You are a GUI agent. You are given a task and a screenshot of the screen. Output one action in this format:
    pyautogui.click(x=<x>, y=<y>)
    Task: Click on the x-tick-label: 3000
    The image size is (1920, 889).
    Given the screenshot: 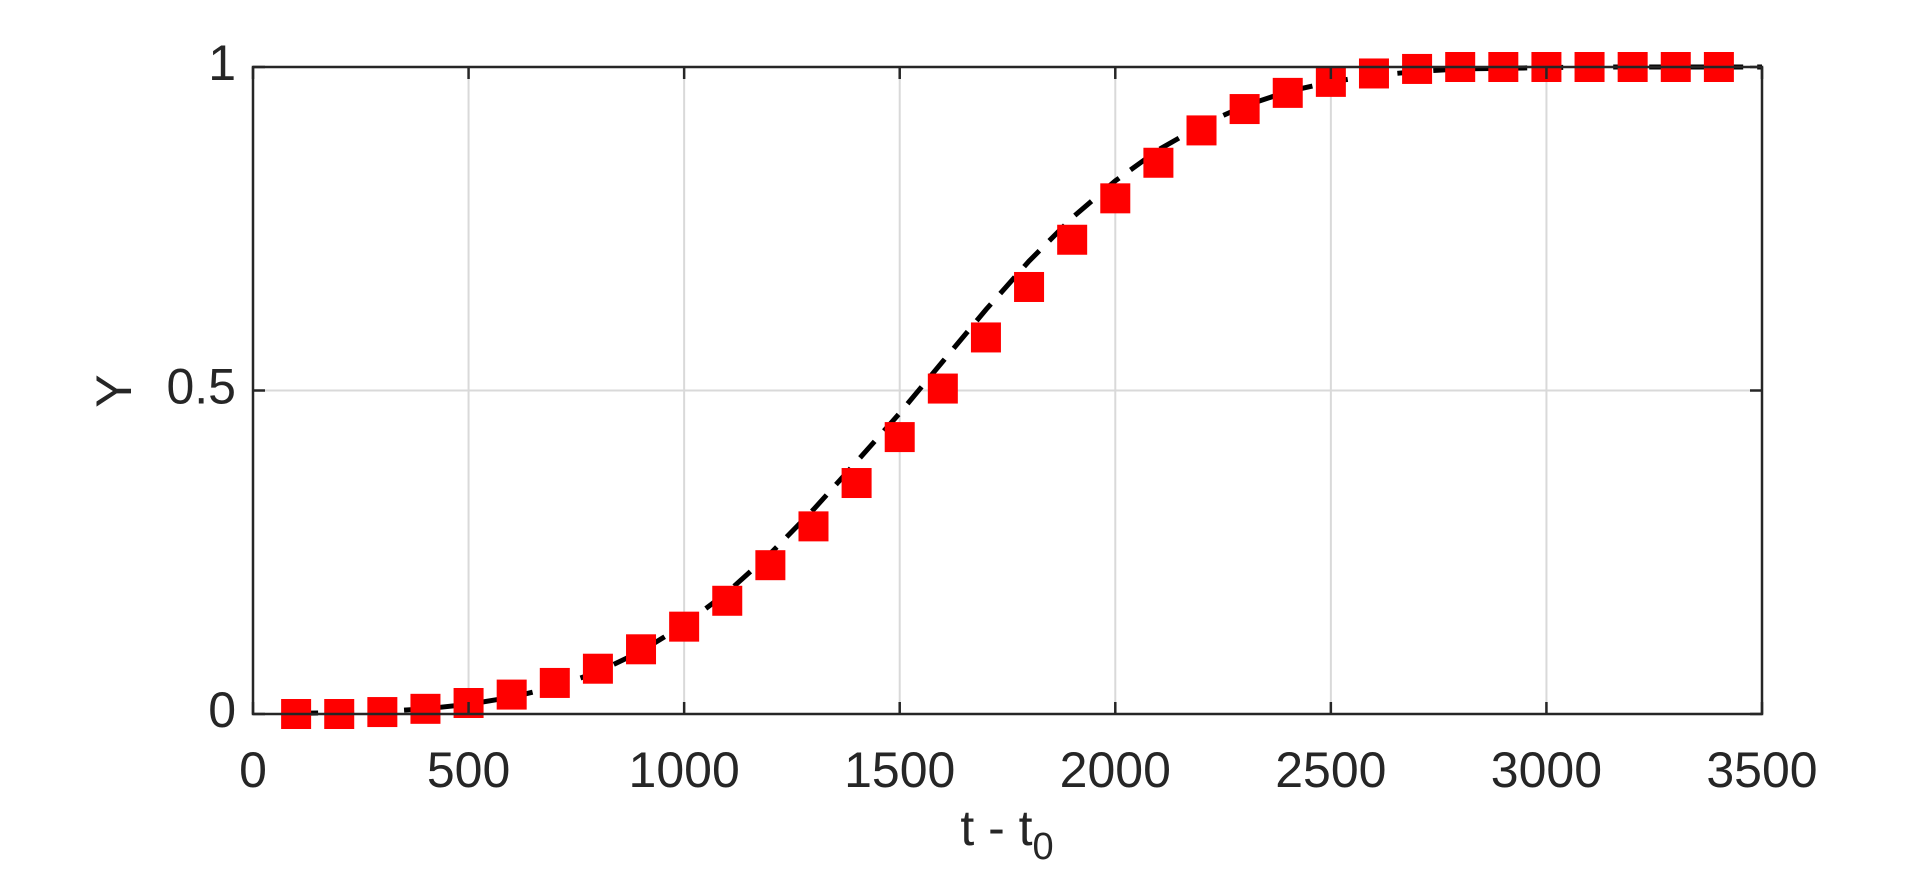 What is the action you would take?
    pyautogui.click(x=1546, y=770)
    